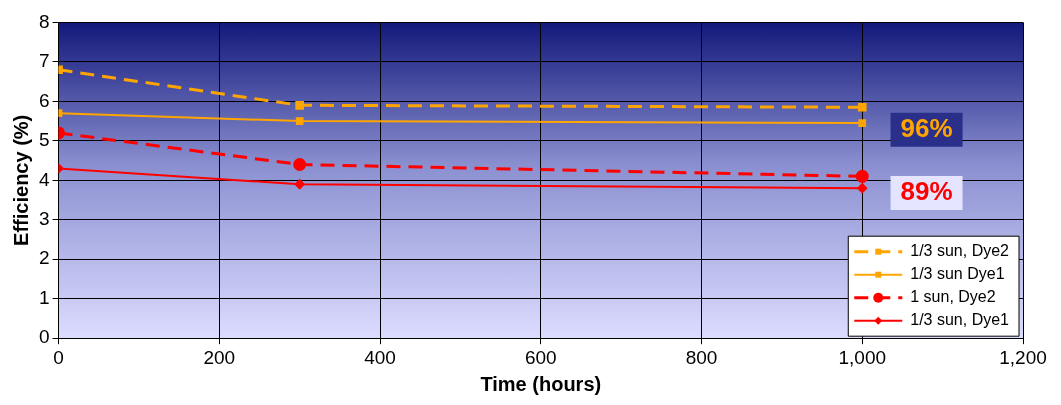  I want to click on y-tick-label: 0, so click(44, 337).